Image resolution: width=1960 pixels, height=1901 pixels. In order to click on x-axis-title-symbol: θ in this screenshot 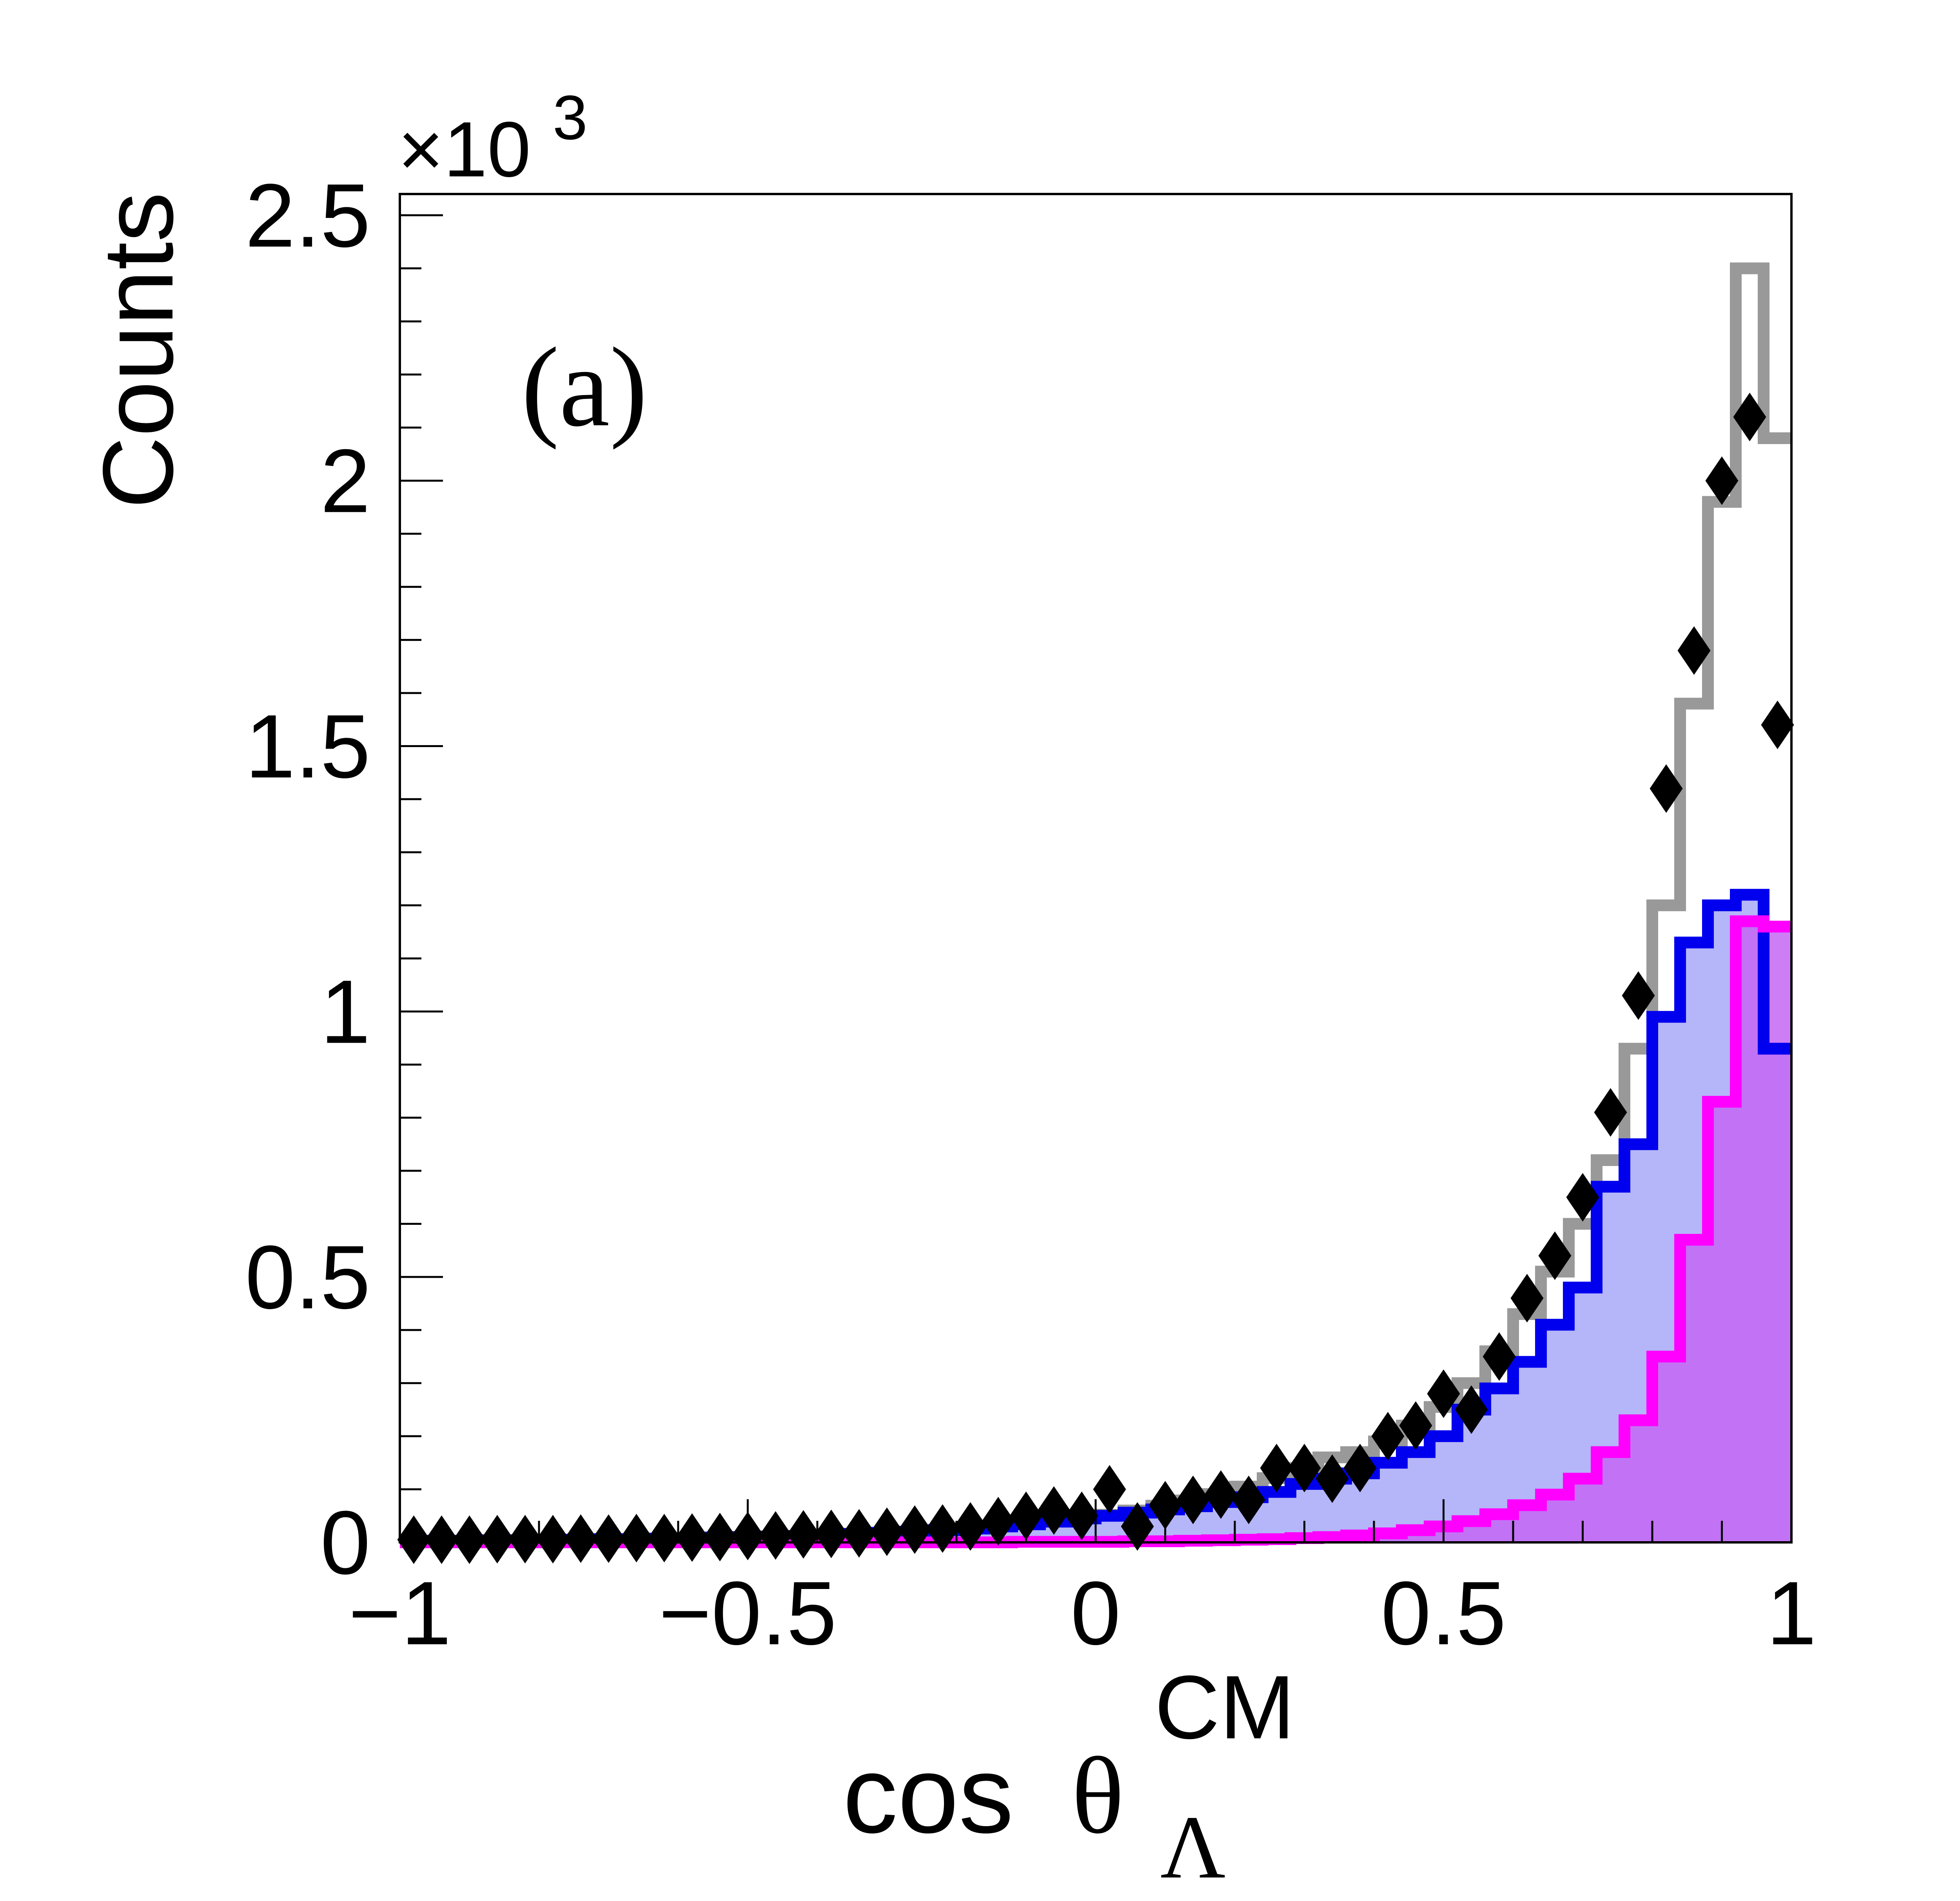, I will do `click(1098, 1795)`.